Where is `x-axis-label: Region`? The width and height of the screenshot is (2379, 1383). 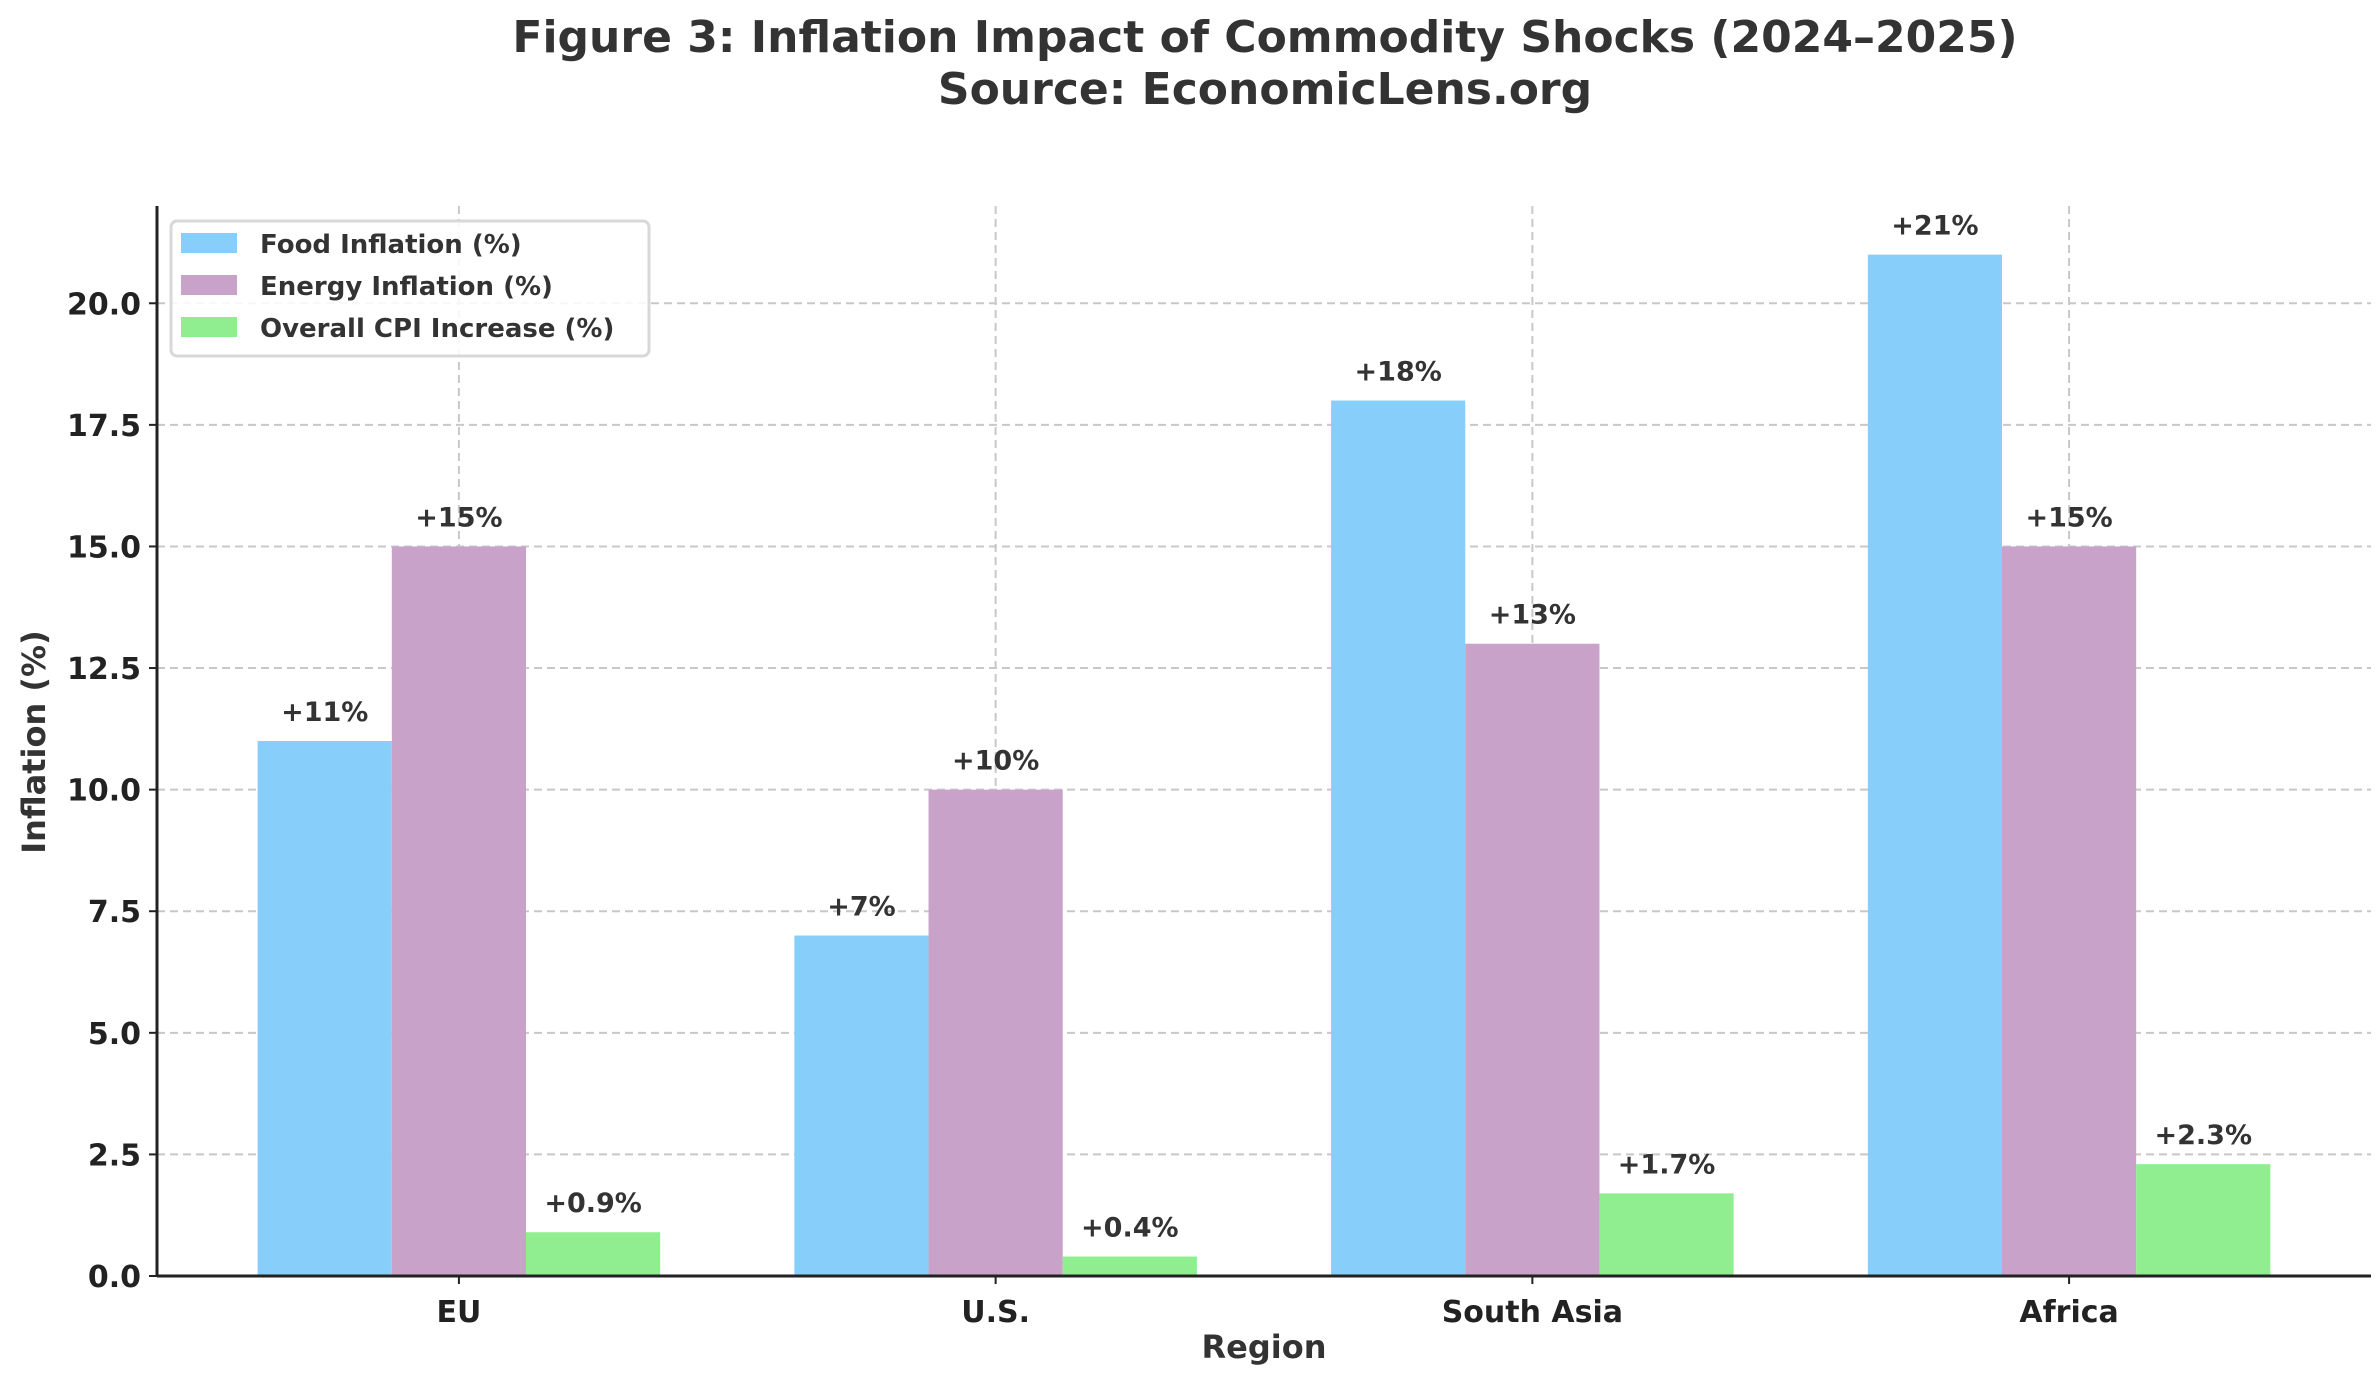
x-axis-label: Region is located at coordinates (1264, 1347).